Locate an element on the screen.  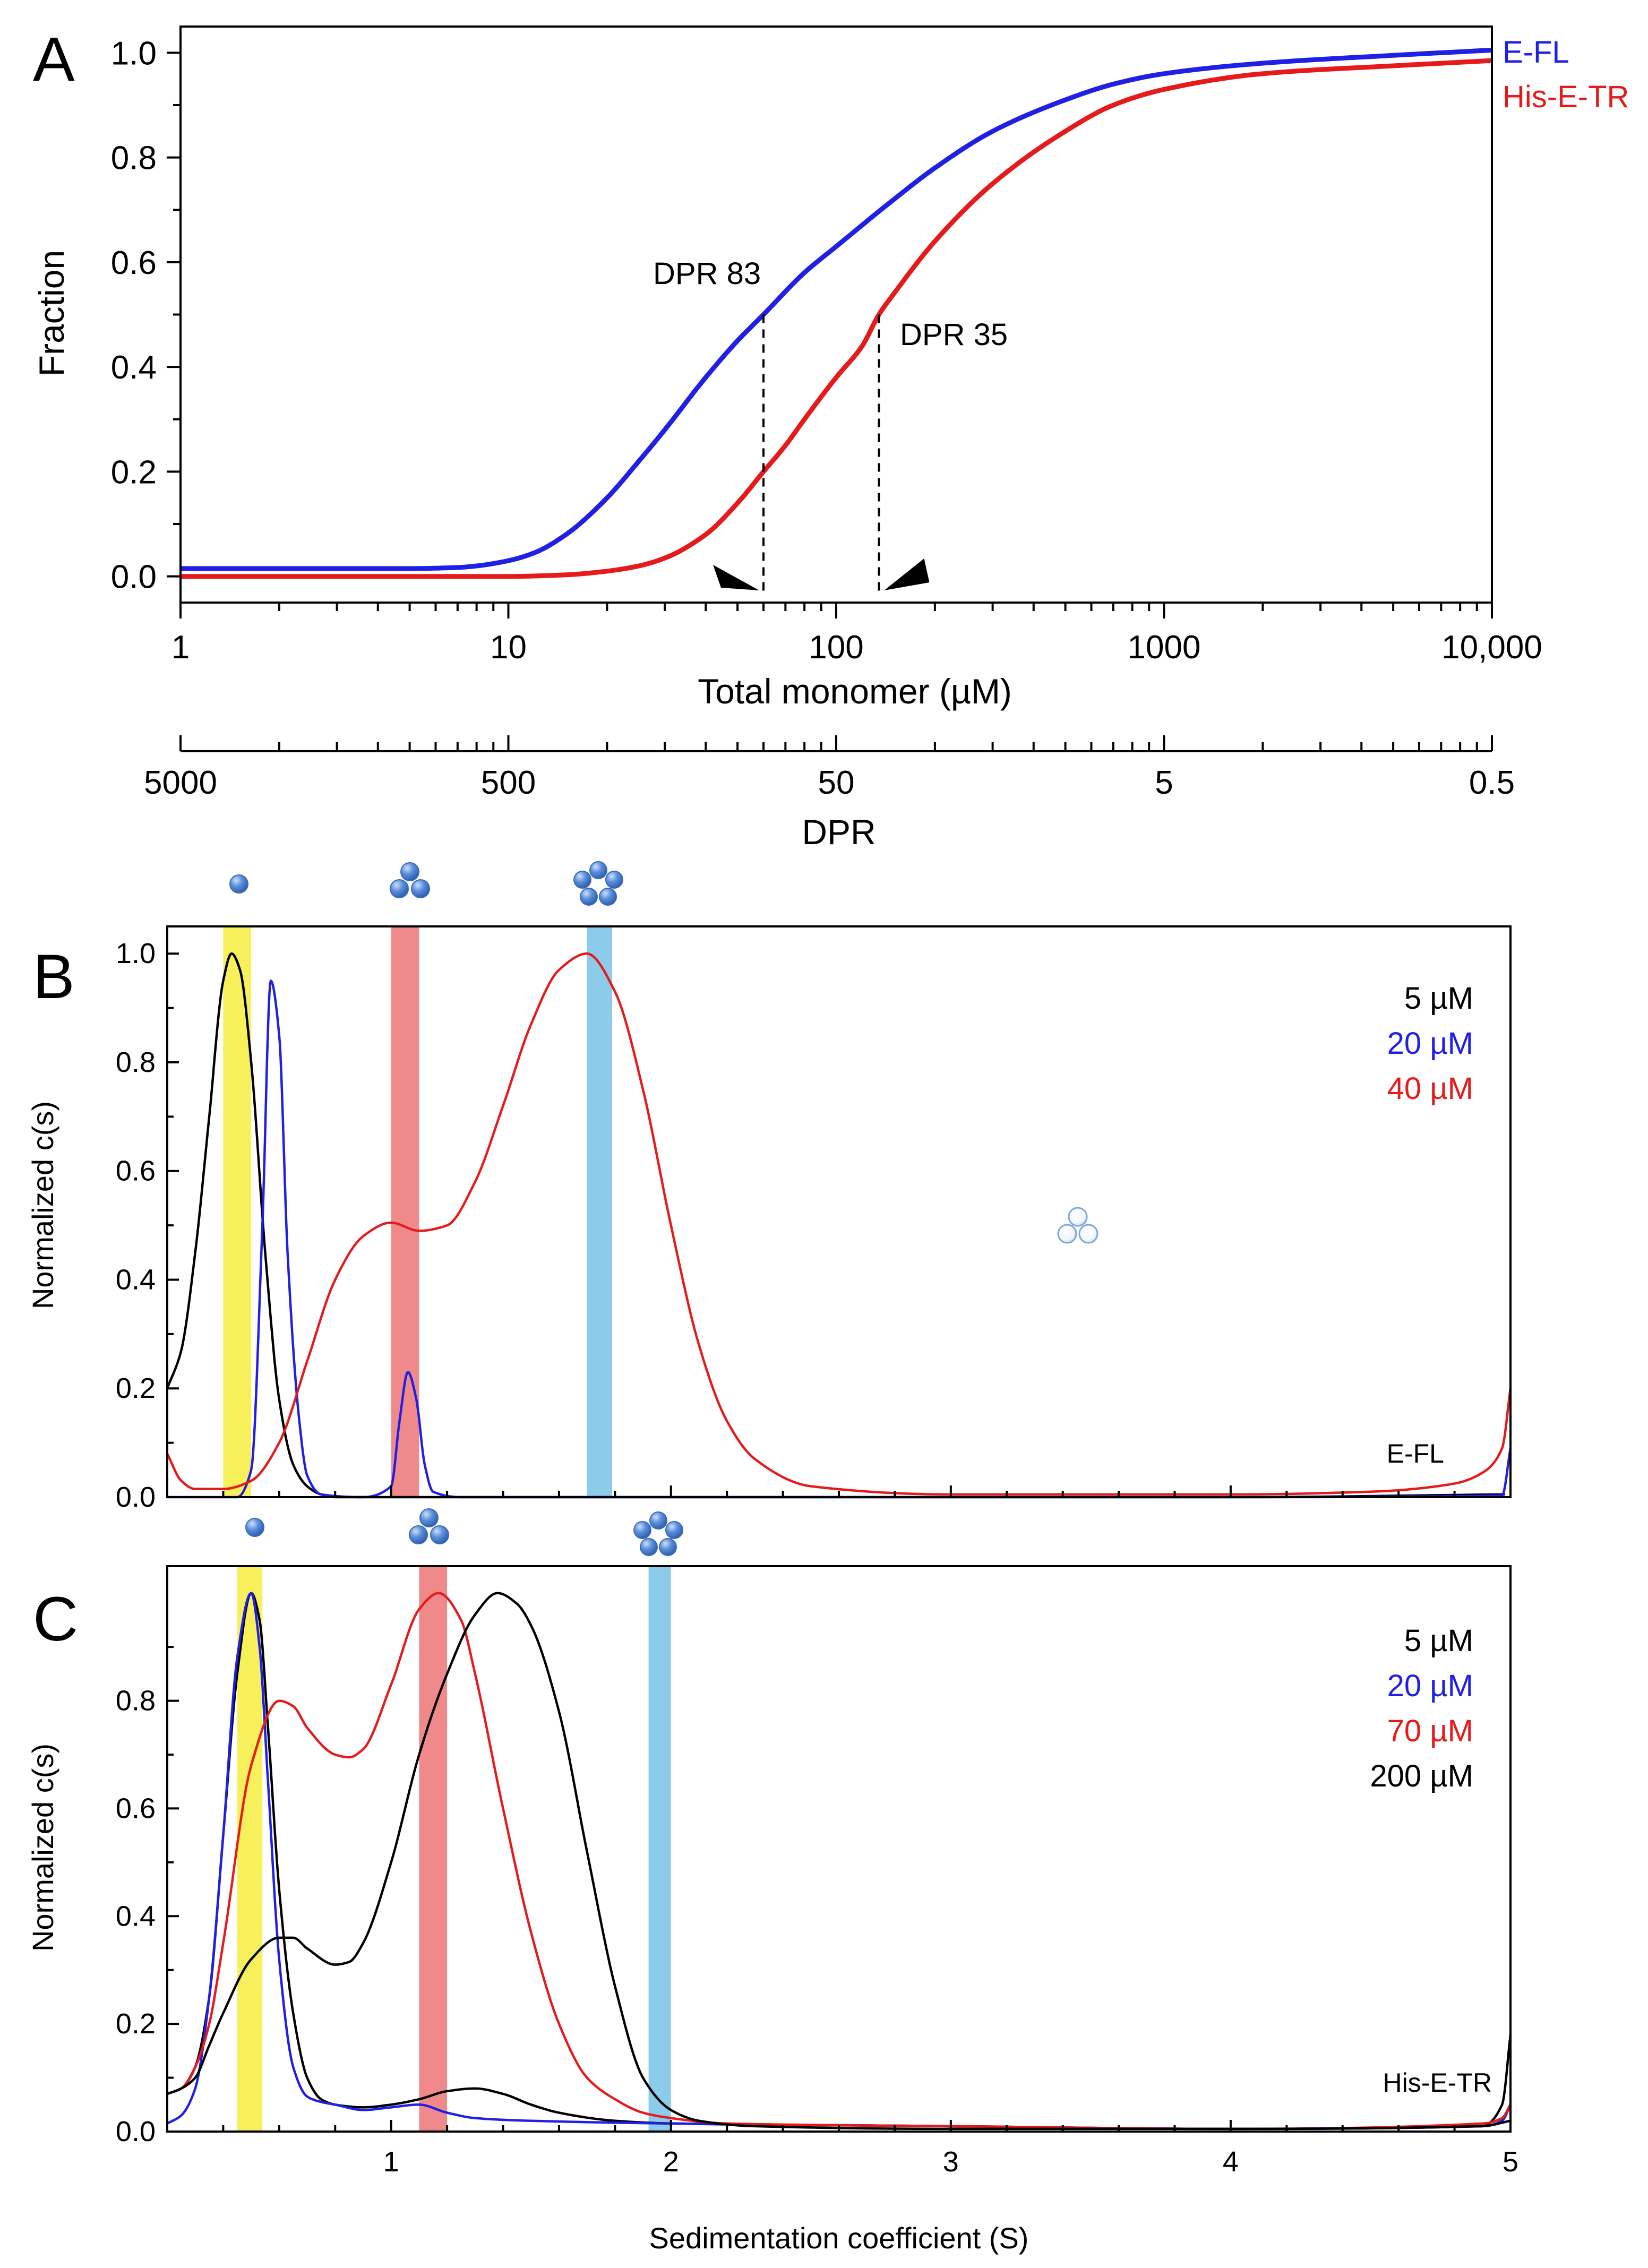
panel-c-y-axis: 0.0 0.2 0.4 0.6 0.8 is located at coordinates (147, 1896).